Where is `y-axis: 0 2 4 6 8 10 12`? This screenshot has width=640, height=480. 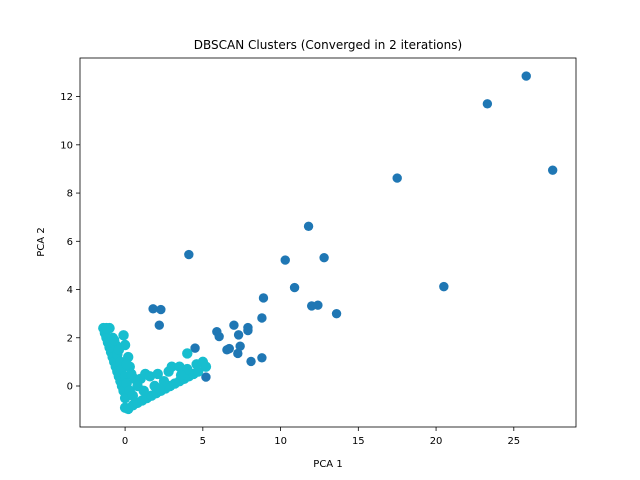 y-axis: 0 2 4 6 8 10 12 is located at coordinates (70, 242).